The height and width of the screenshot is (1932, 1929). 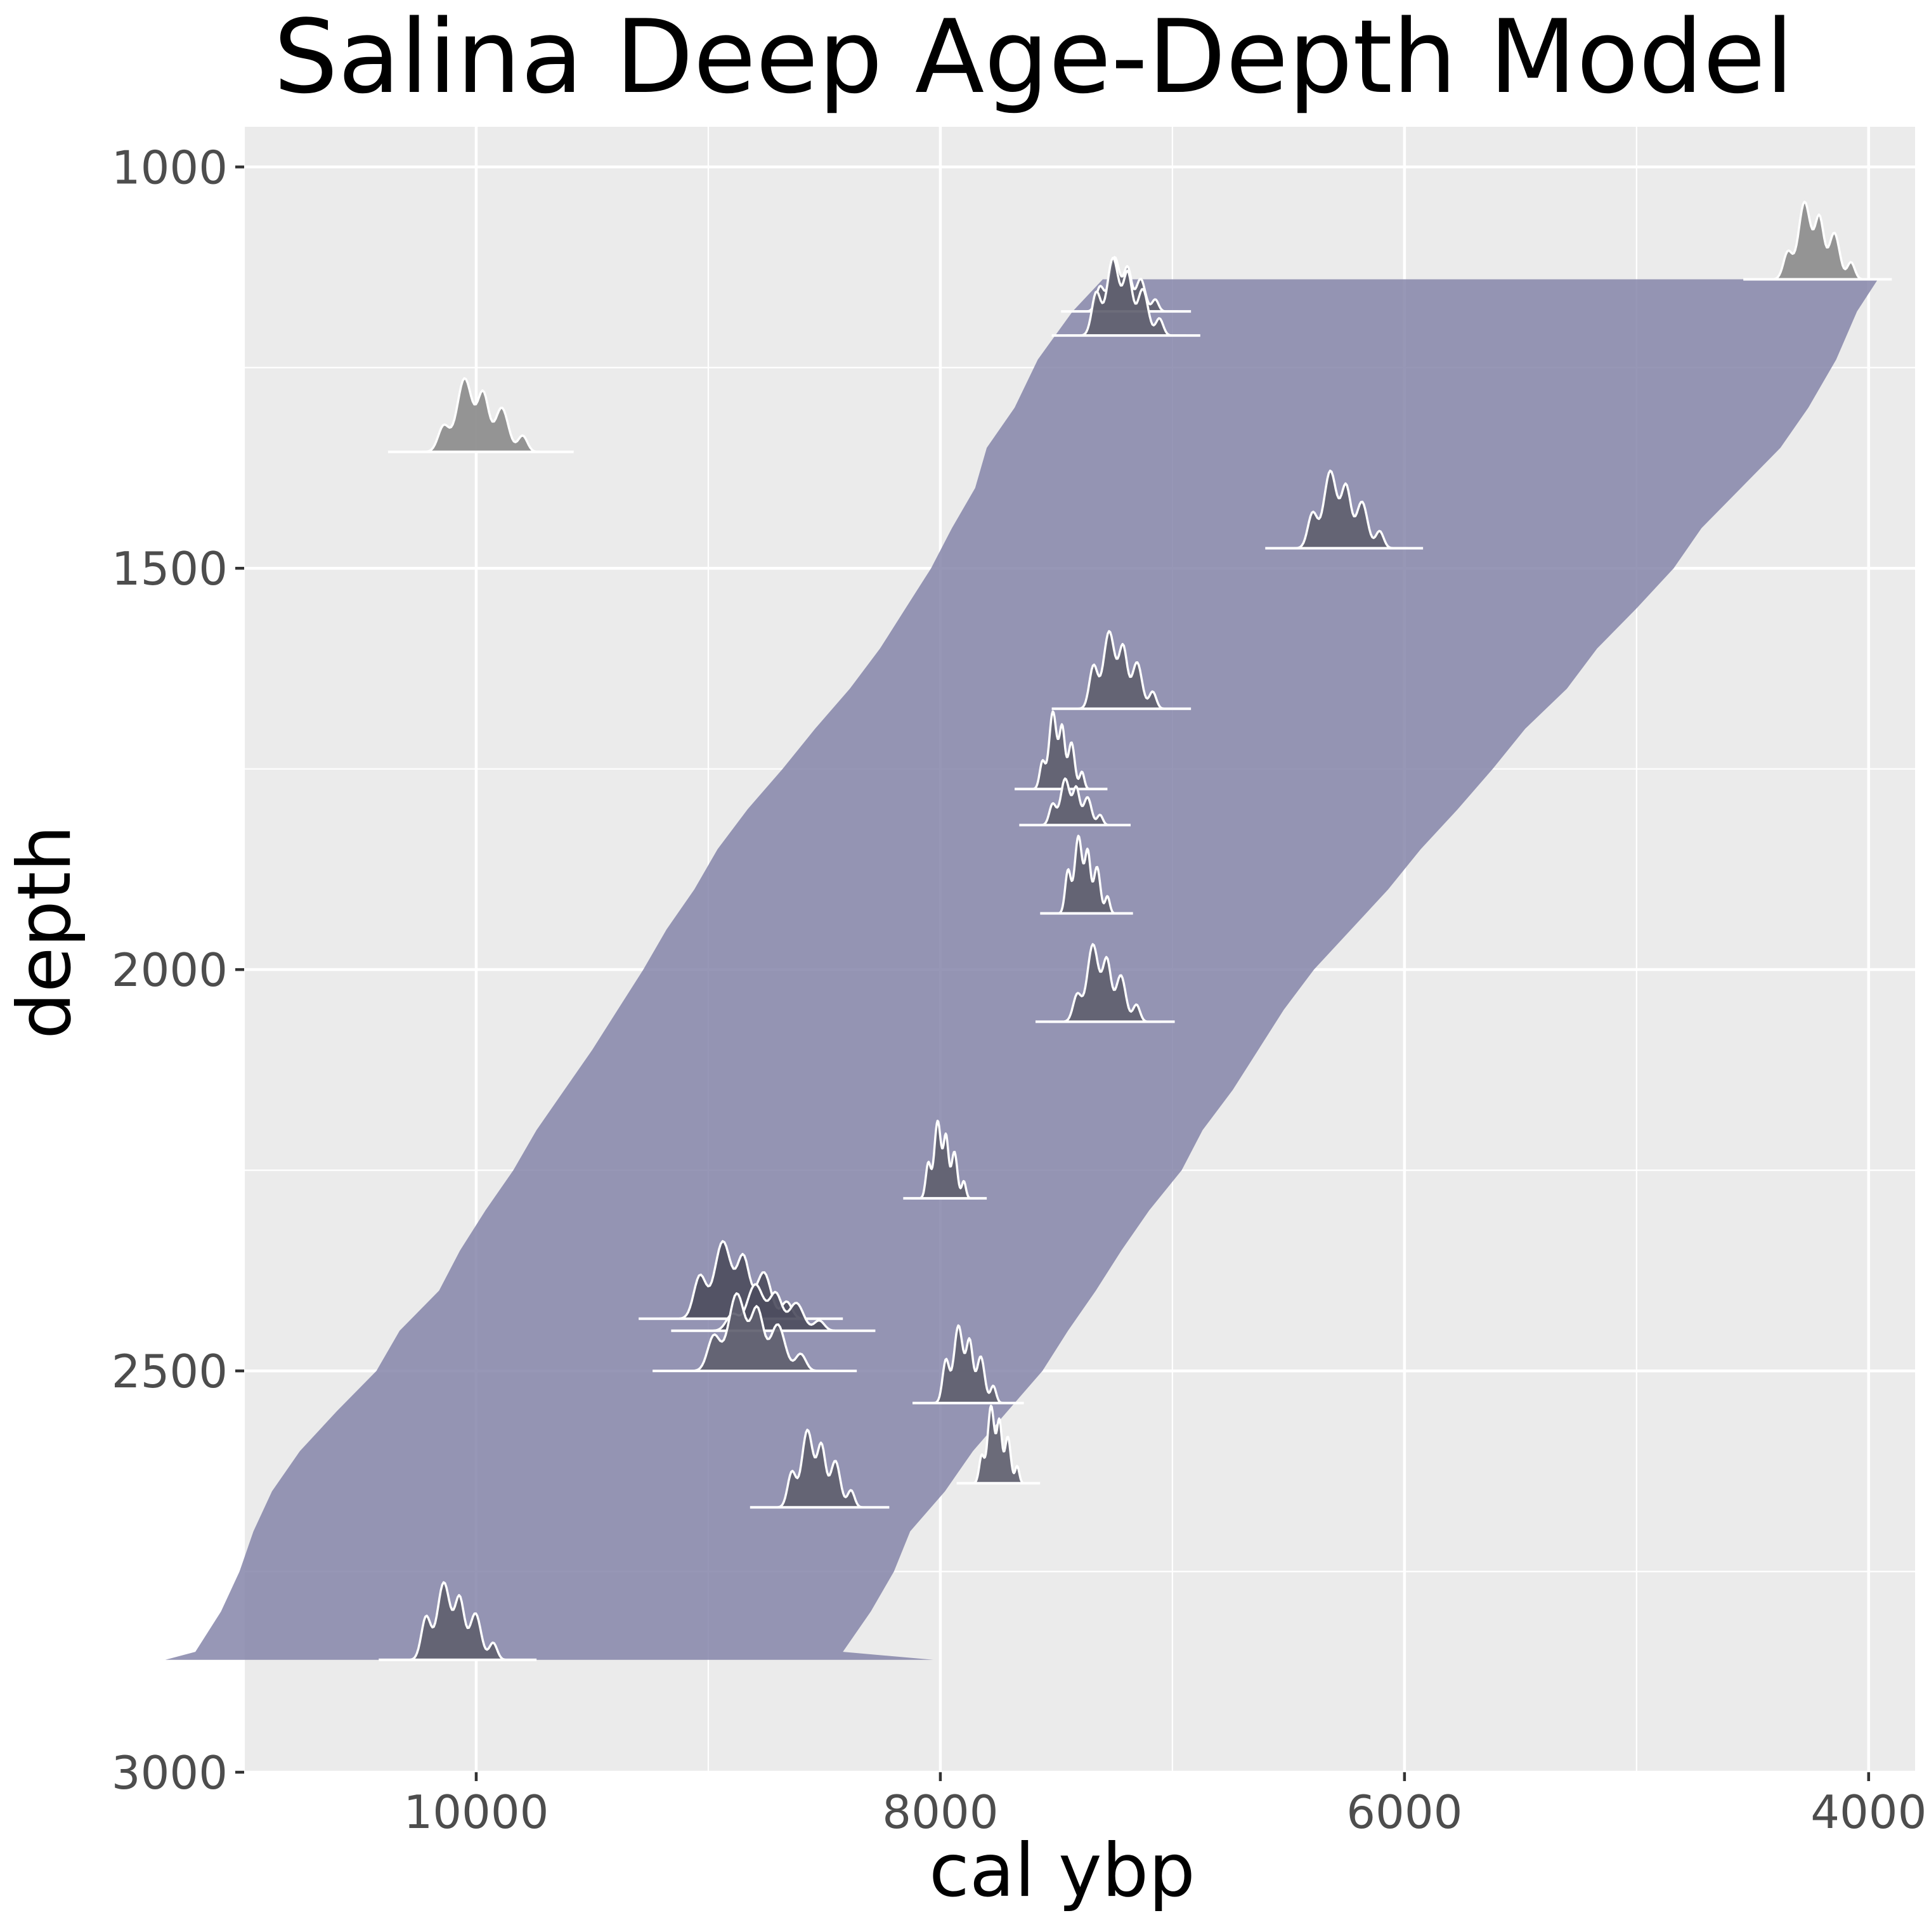 I want to click on x-tick-label: 10000, so click(x=476, y=1812).